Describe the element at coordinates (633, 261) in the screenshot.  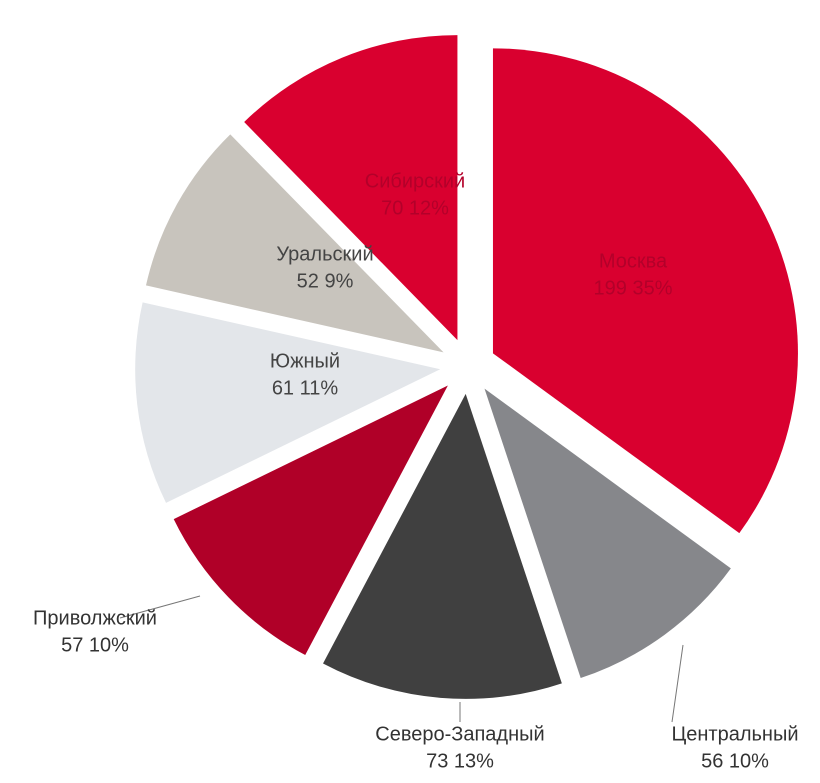
I see `slice-label: Москва` at that location.